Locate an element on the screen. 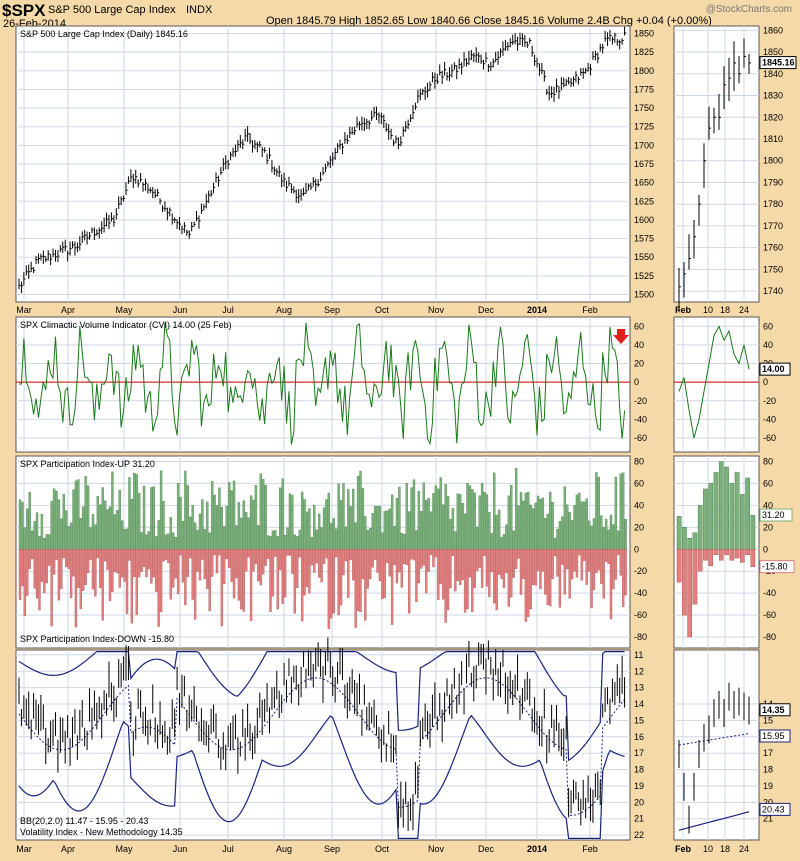  last-down-label: -15.80 is located at coordinates (775, 567).